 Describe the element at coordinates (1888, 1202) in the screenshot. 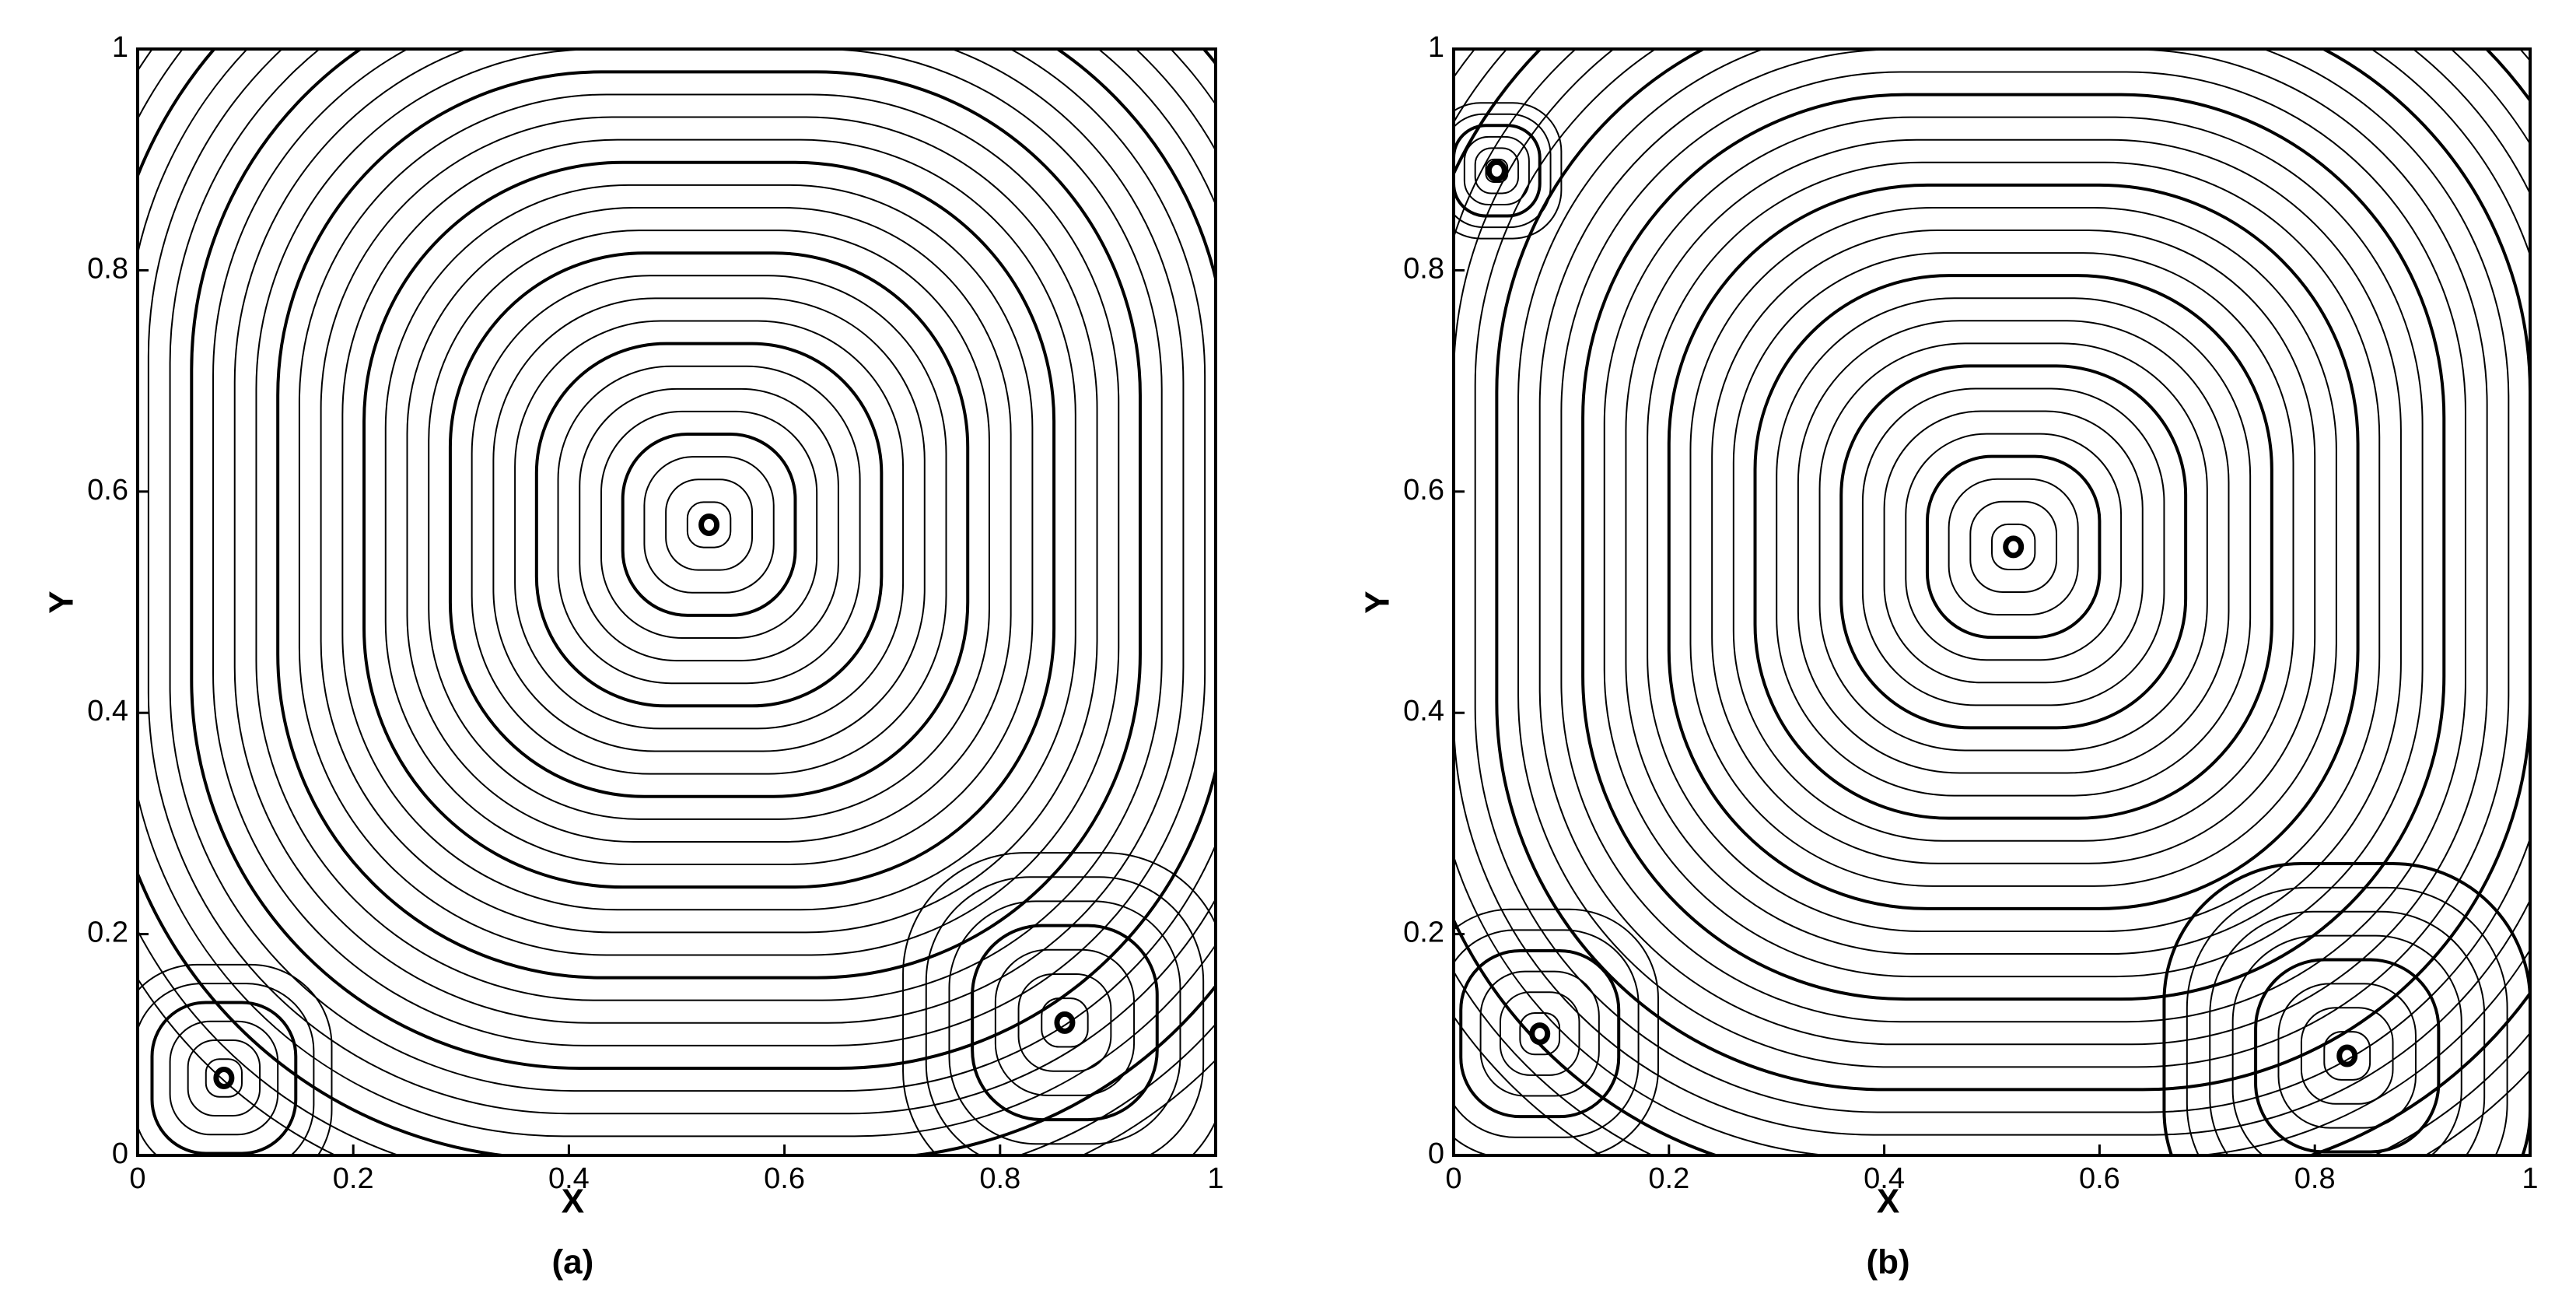

I see `x-axis-label: X` at that location.